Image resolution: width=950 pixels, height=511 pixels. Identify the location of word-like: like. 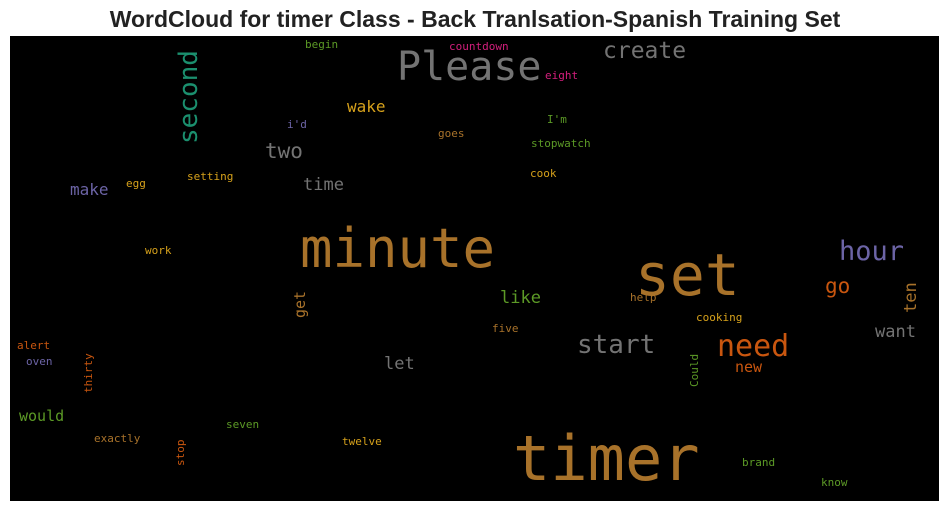
(520, 298).